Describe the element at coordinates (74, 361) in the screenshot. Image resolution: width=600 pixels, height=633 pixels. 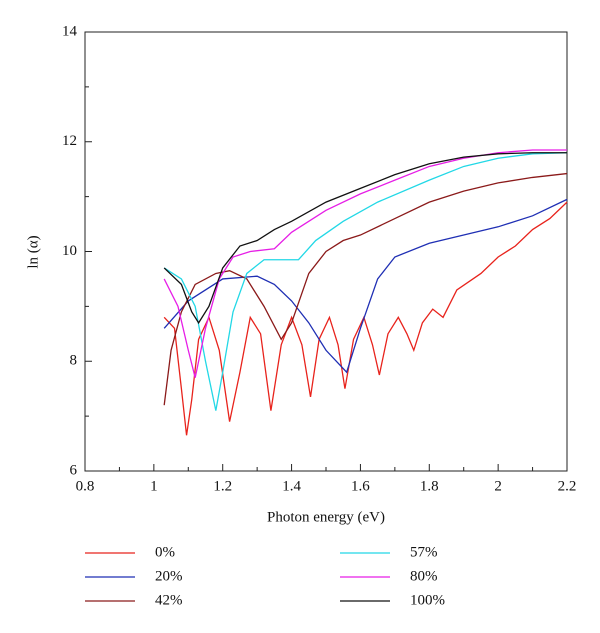
I see `y-tick-label: 8` at that location.